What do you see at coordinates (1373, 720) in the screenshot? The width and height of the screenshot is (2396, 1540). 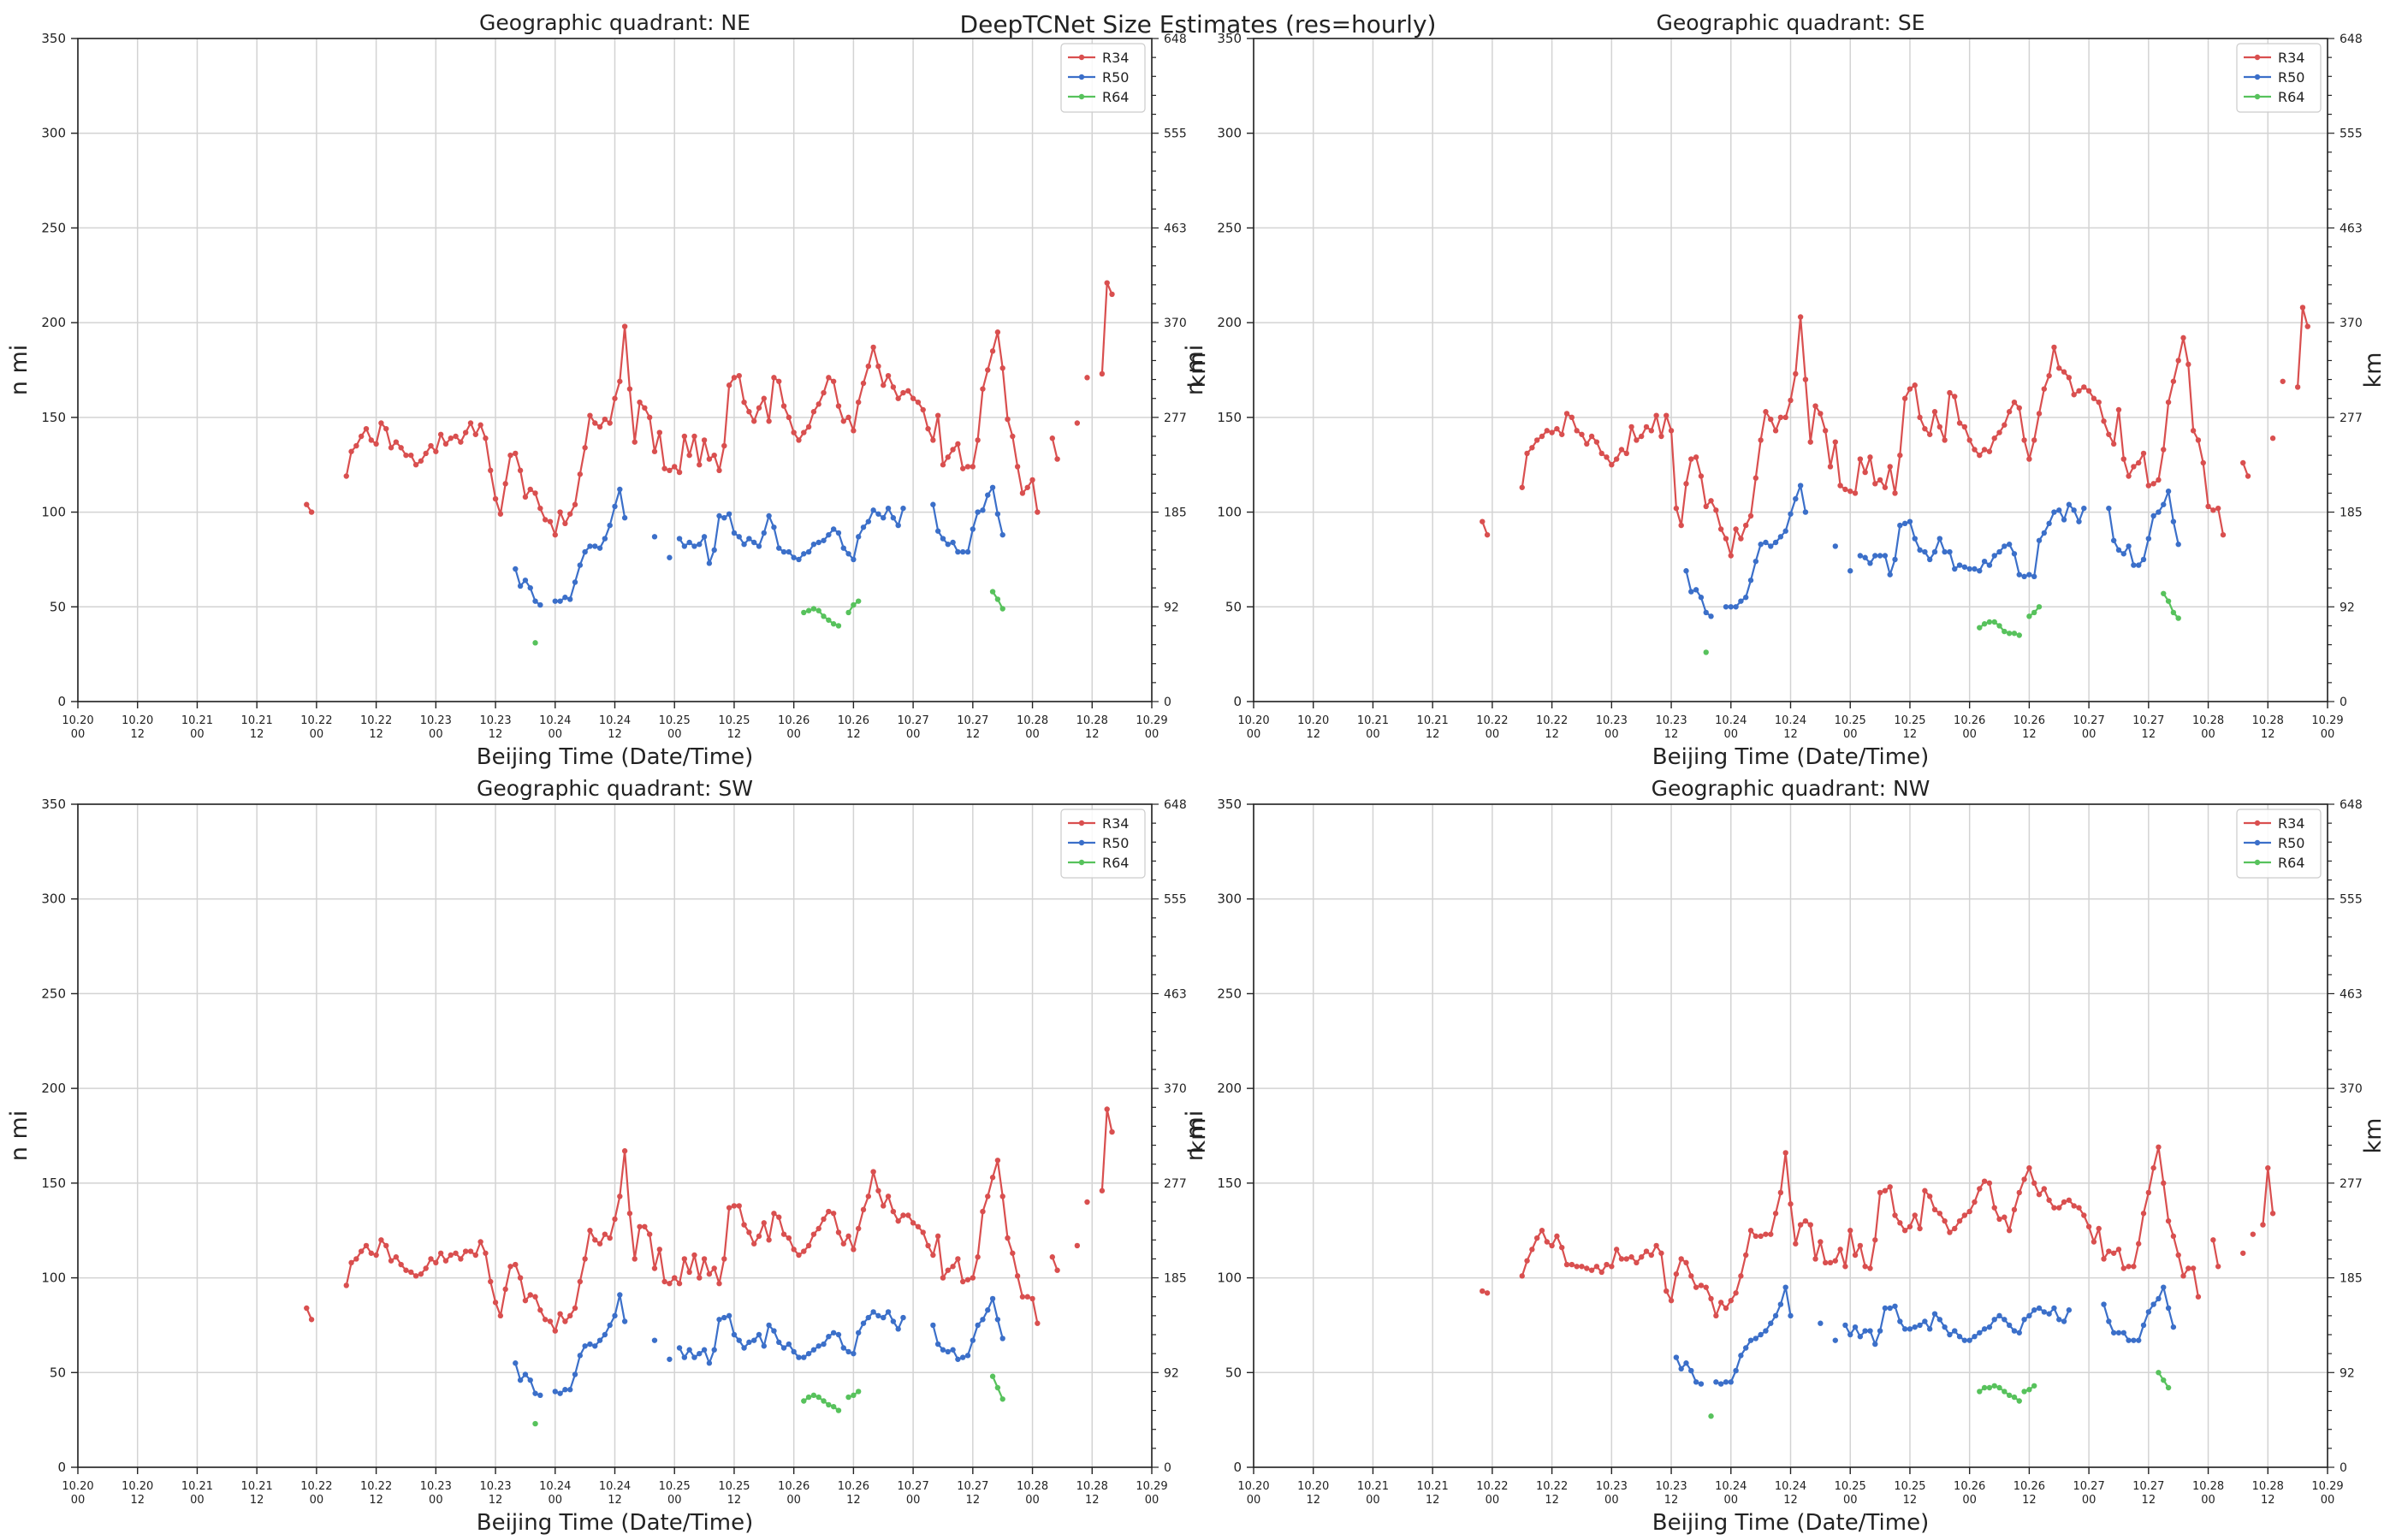 I see `se-x-tick-label: 10.21` at bounding box center [1373, 720].